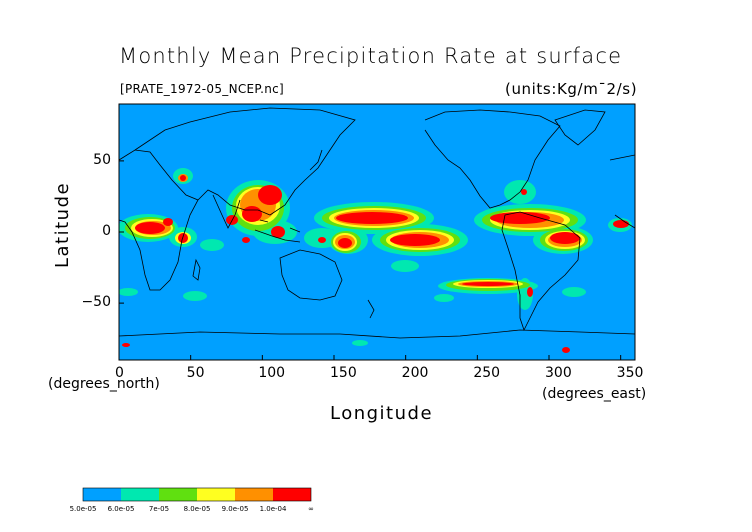 This screenshot has height=532, width=752. Describe the element at coordinates (202, 89) in the screenshot. I see `file-label: [PRATE_1972-05_NCEP.nc]` at that location.